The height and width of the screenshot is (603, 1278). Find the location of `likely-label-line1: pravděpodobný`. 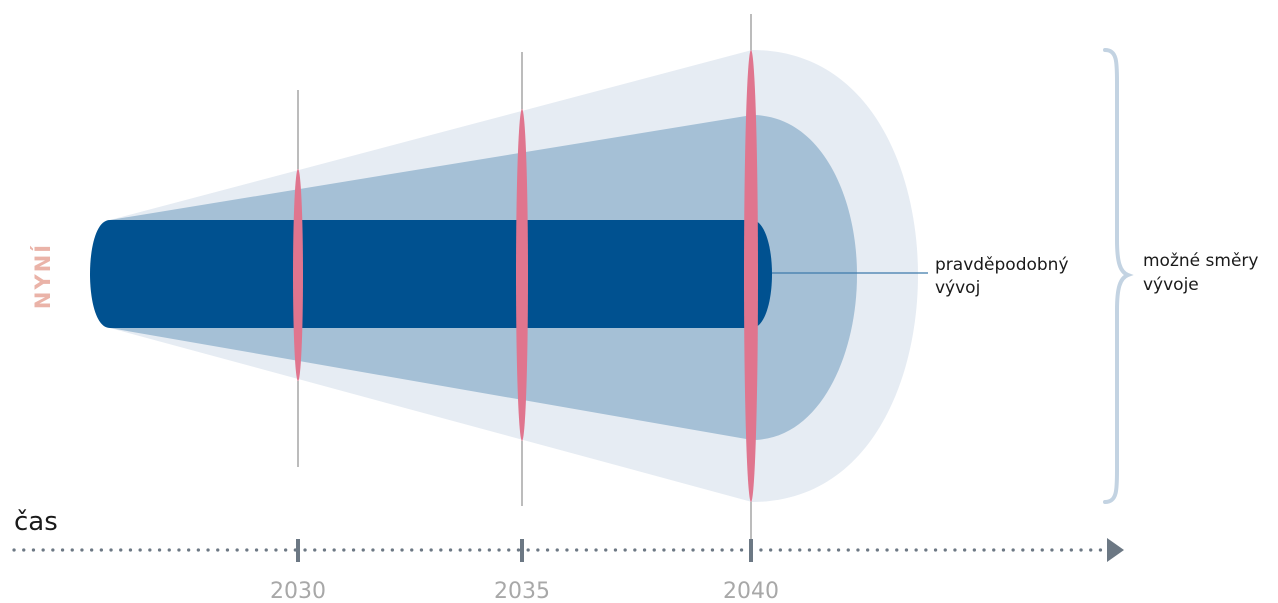

likely-label-line1: pravděpodobný is located at coordinates (1002, 265).